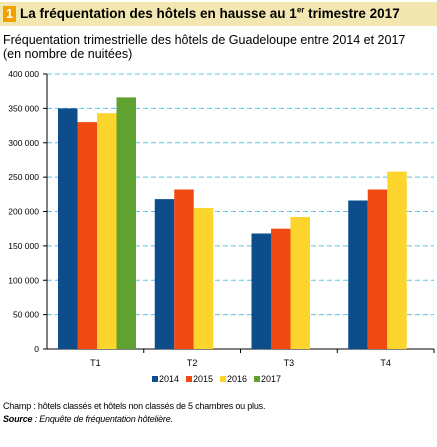 The height and width of the screenshot is (447, 437). Describe the element at coordinates (184, 269) in the screenshot. I see `bar-T2-2015` at that location.